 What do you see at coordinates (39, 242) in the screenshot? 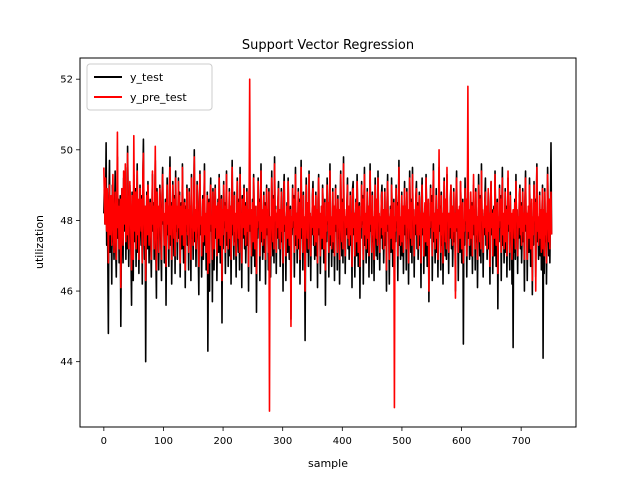
I see `y-axis-label: utilization` at bounding box center [39, 242].